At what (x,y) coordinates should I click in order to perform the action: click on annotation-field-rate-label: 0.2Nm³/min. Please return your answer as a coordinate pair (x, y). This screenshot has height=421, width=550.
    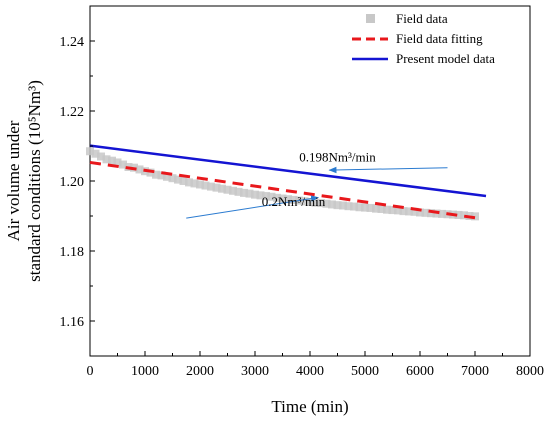
    Looking at the image, I should click on (294, 201).